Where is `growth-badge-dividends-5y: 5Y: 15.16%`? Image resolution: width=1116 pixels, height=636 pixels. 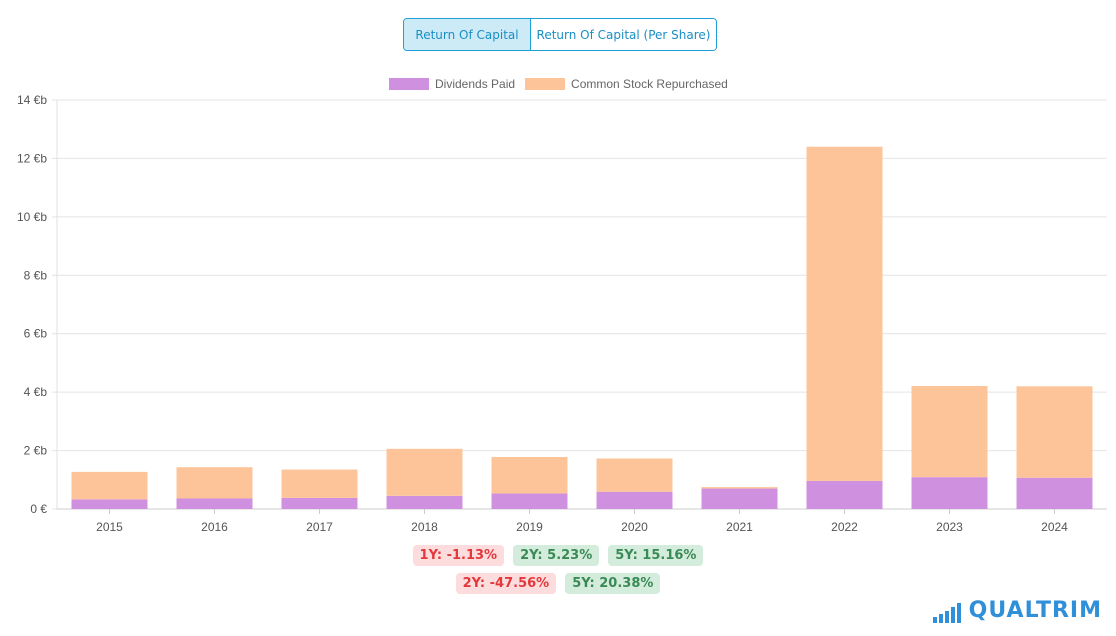
growth-badge-dividends-5y: 5Y: 15.16% is located at coordinates (656, 555).